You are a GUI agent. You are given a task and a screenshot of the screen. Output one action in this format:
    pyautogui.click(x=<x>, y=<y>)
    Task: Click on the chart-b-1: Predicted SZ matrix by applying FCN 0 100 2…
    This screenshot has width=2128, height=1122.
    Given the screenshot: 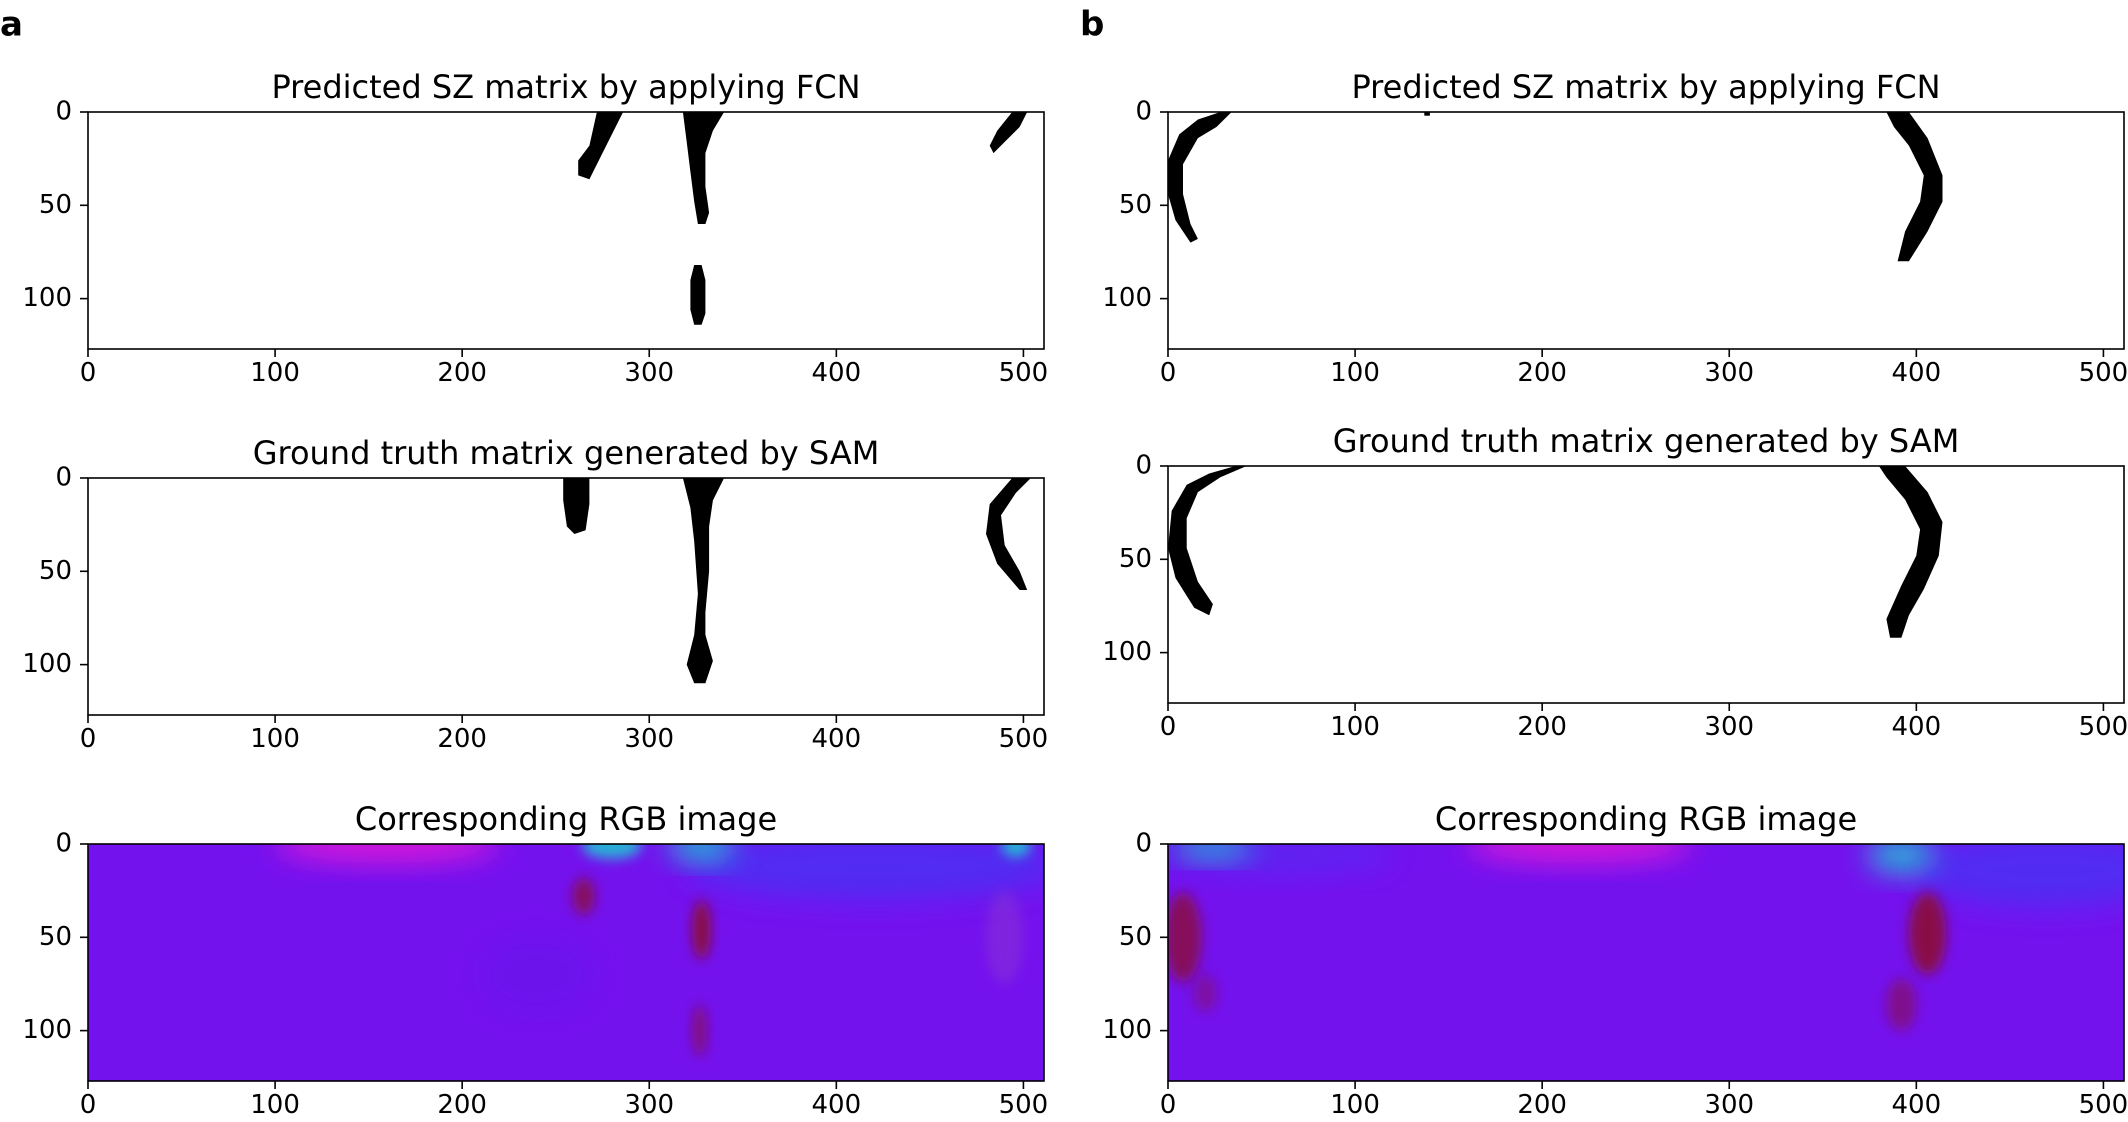 What is the action you would take?
    pyautogui.click(x=1615, y=228)
    